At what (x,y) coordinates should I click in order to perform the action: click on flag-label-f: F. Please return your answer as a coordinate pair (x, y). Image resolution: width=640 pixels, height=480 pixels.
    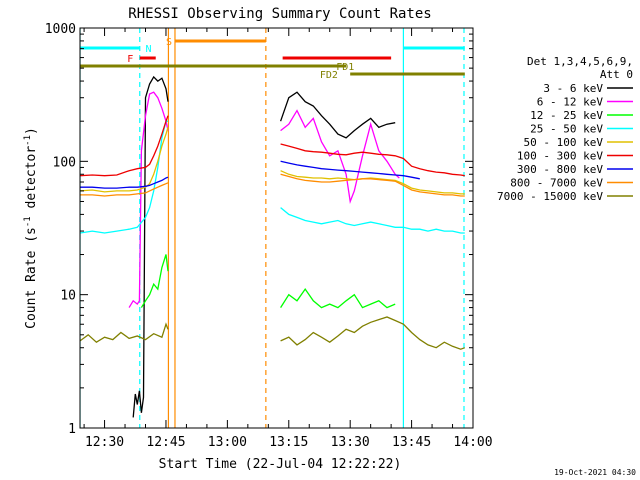
    Looking at the image, I should click on (130, 59).